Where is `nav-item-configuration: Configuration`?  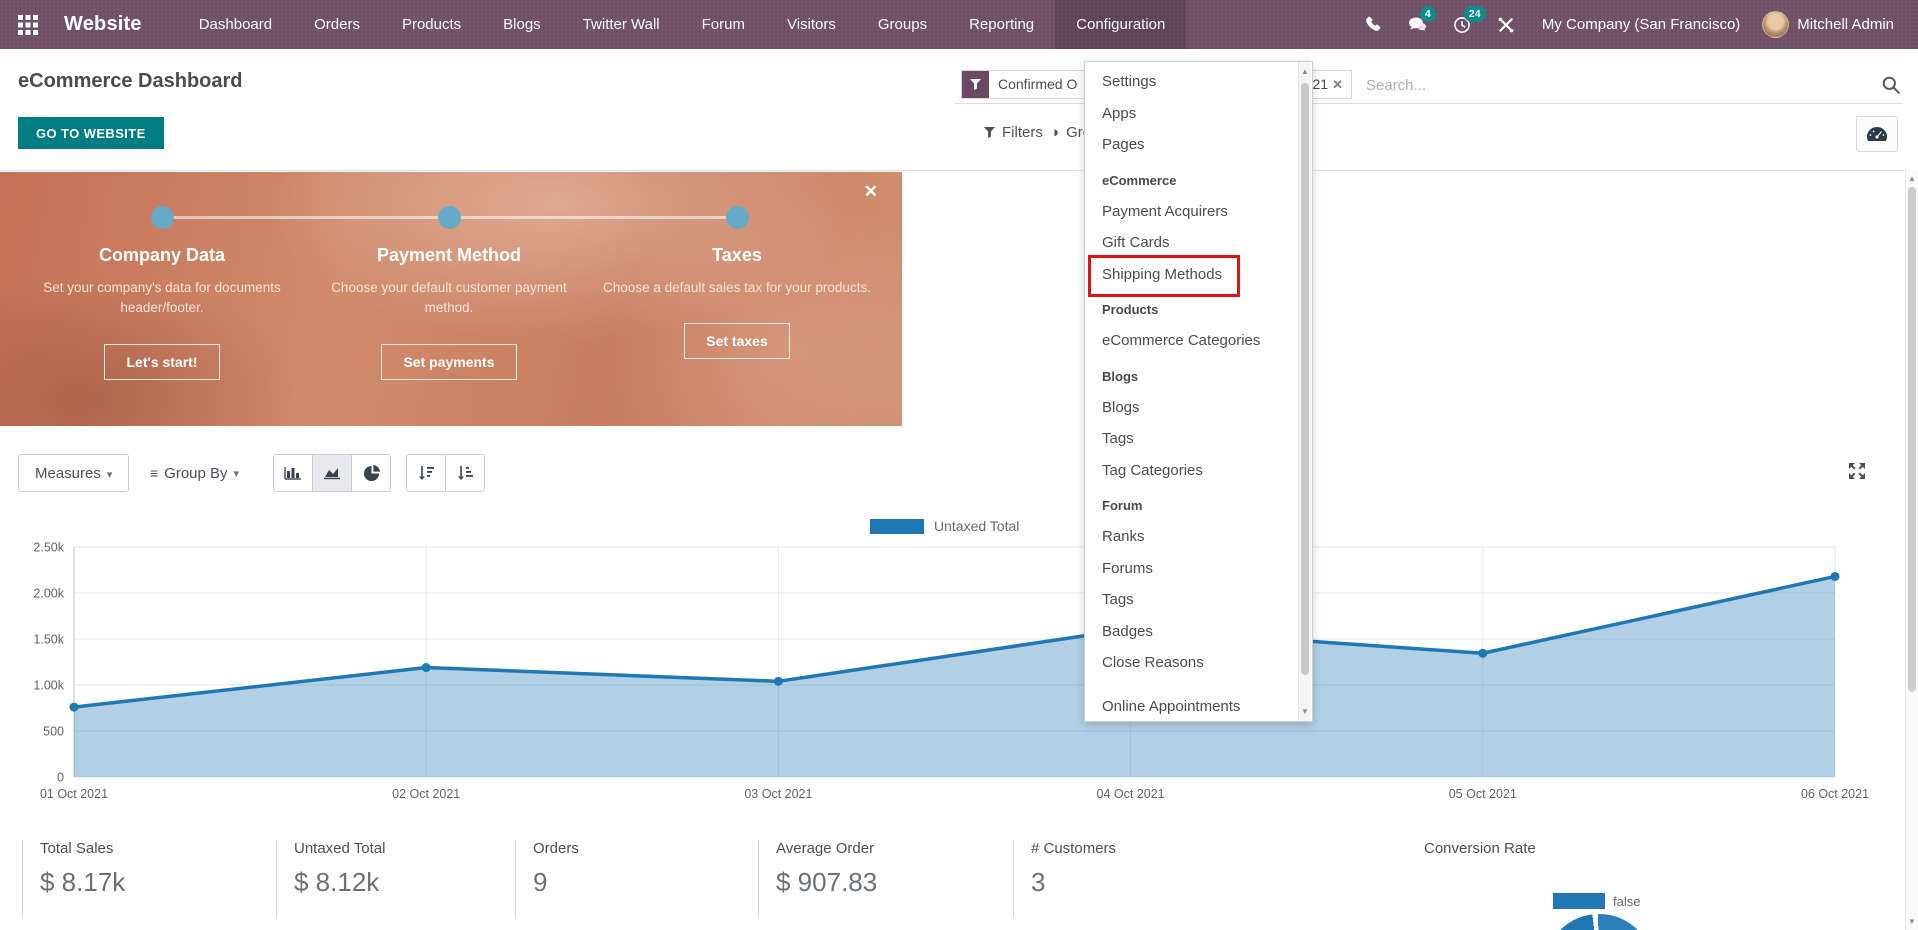 nav-item-configuration: Configuration is located at coordinates (1121, 24).